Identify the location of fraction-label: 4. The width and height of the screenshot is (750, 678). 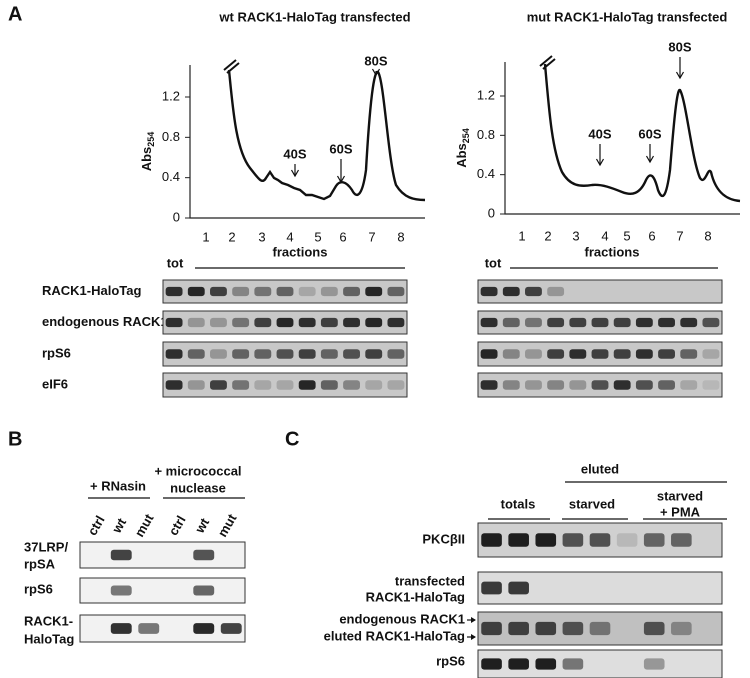
(289, 236).